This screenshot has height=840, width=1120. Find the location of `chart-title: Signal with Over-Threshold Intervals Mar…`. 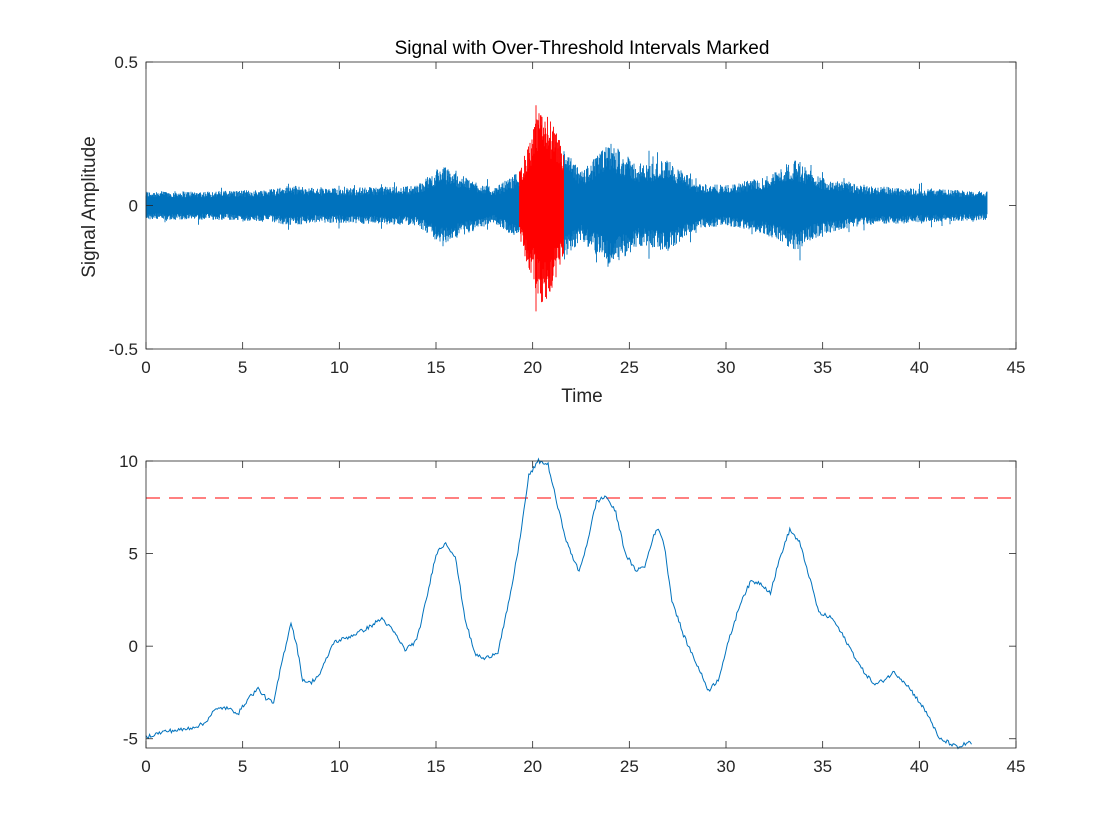

chart-title: Signal with Over-Threshold Intervals Mar… is located at coordinates (582, 48).